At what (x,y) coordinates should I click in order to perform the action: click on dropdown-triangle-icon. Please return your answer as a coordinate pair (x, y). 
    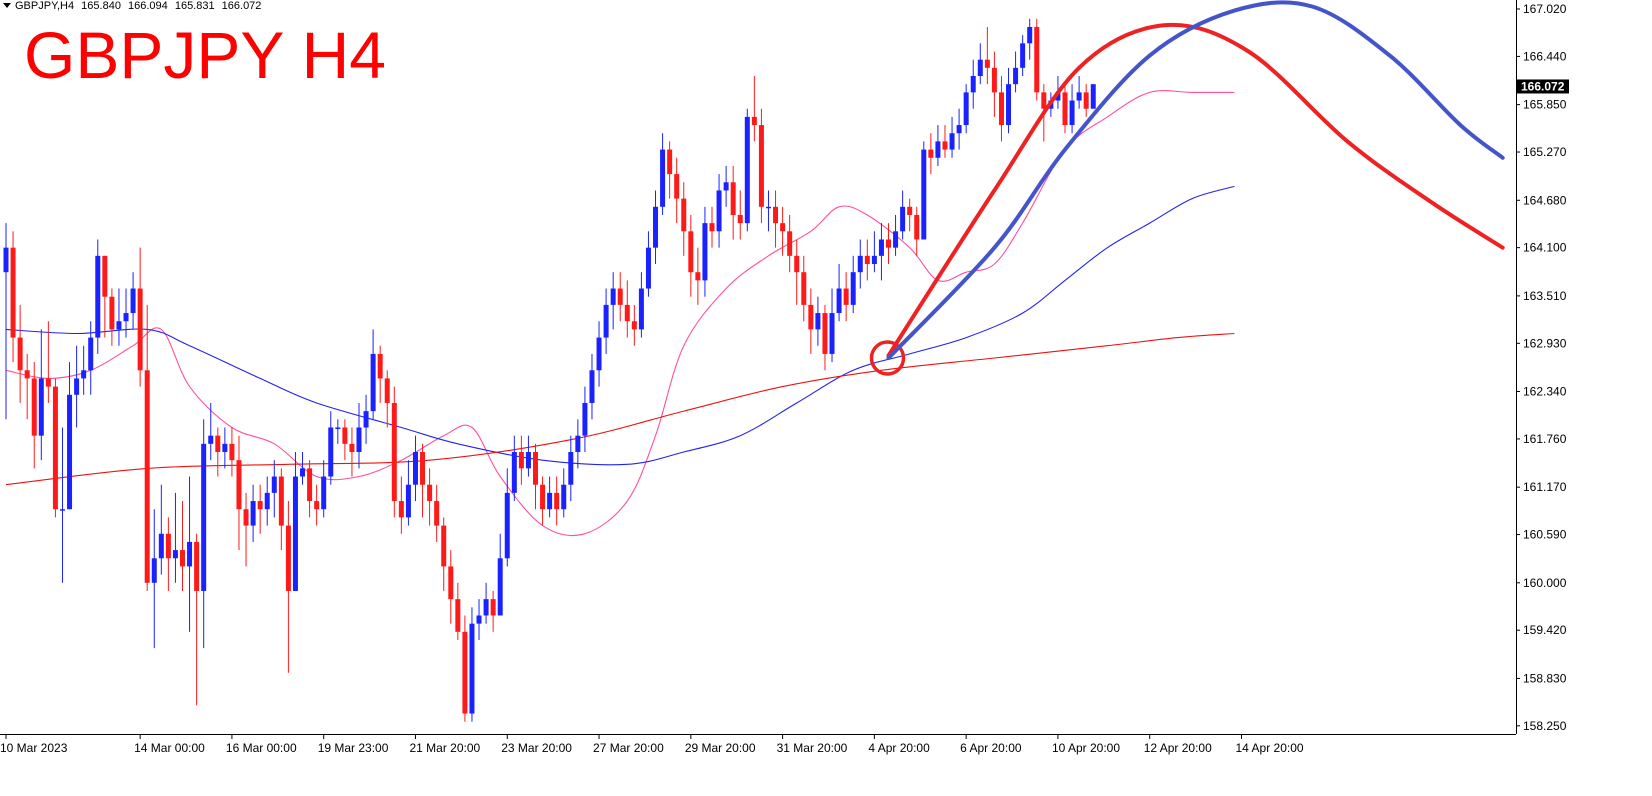
    Looking at the image, I should click on (7, 6).